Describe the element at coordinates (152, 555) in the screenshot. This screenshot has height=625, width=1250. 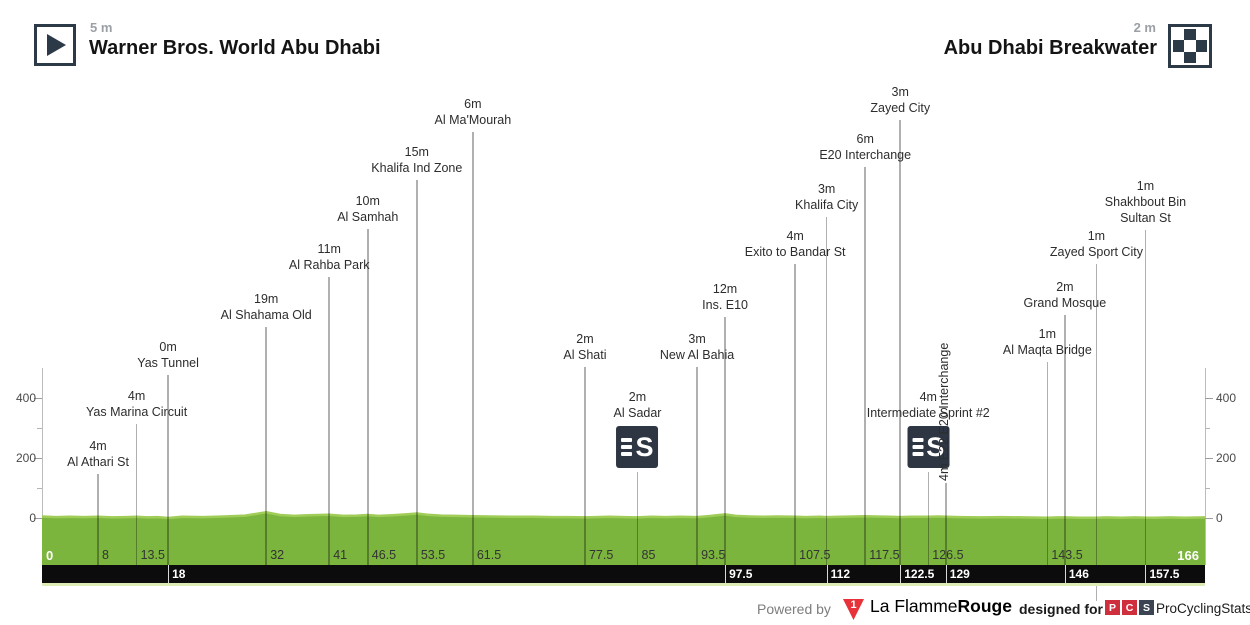
I see `green-distance-label: 13.5` at that location.